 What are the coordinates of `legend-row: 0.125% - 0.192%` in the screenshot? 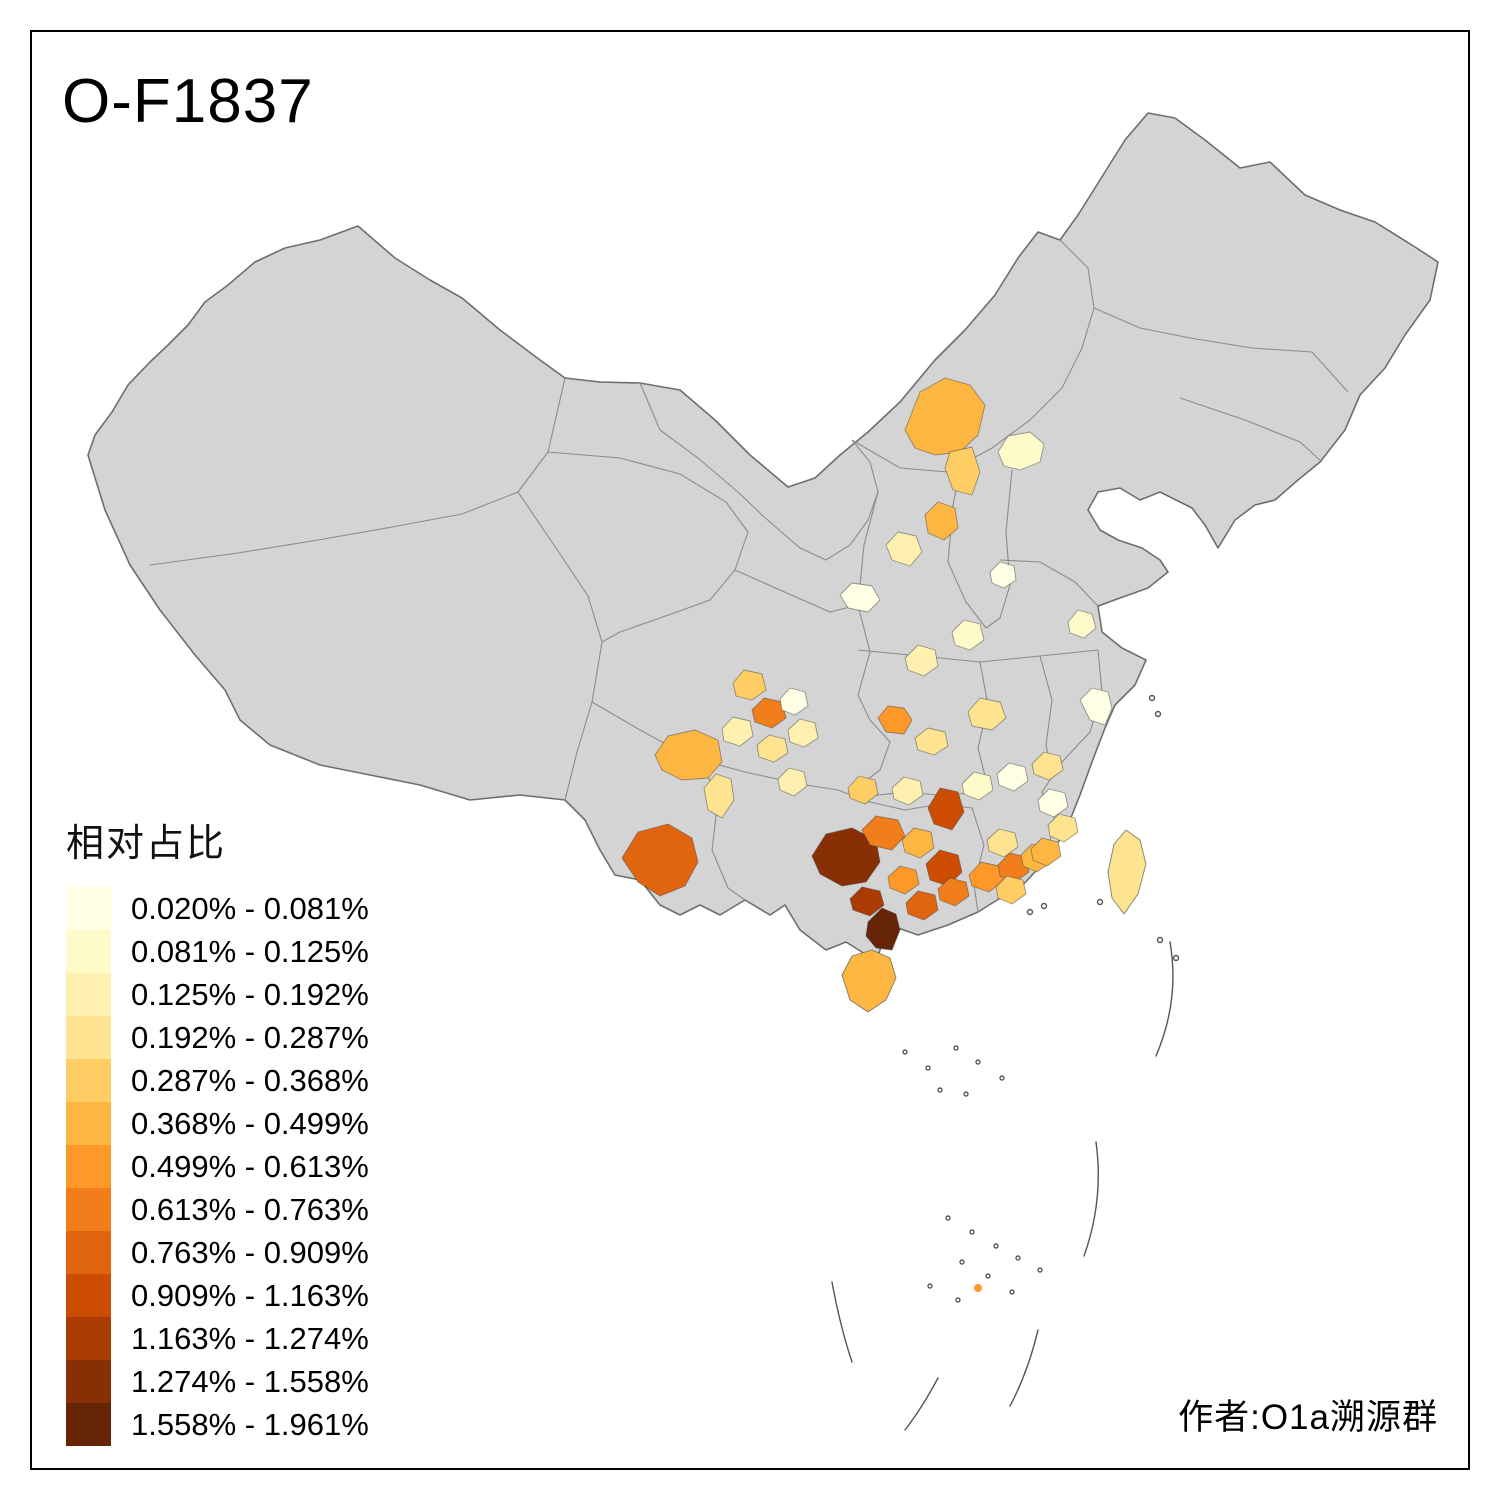 It's located at (217, 994).